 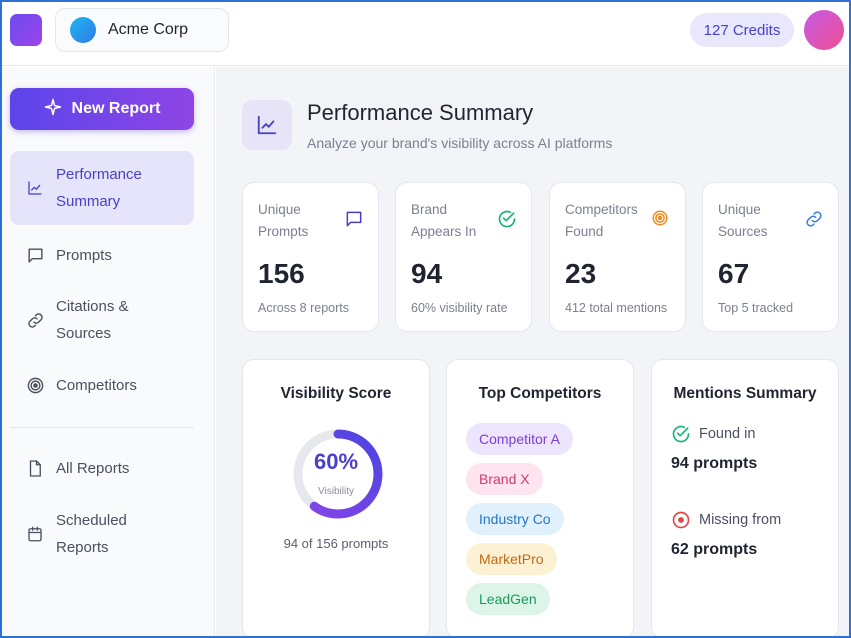 What do you see at coordinates (99, 188) in the screenshot?
I see `sidebar-item-label: Performance Summary` at bounding box center [99, 188].